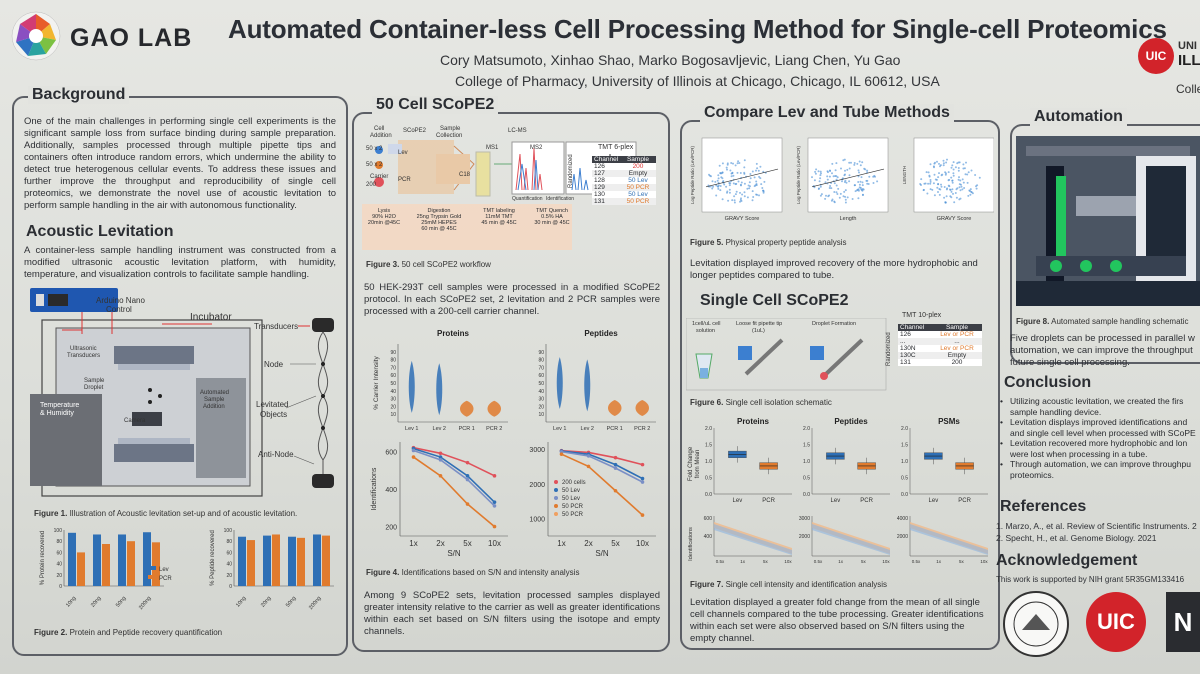 Image resolution: width=1200 pixels, height=674 pixels. I want to click on uic-wordmark-line2: ILL, so click(1189, 60).